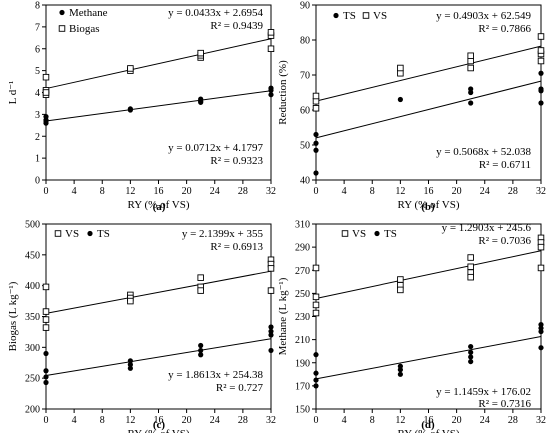 The width and height of the screenshot is (550, 433). What do you see at coordinates (349, 16) in the screenshot?
I see `legend-label: TS` at bounding box center [349, 16].